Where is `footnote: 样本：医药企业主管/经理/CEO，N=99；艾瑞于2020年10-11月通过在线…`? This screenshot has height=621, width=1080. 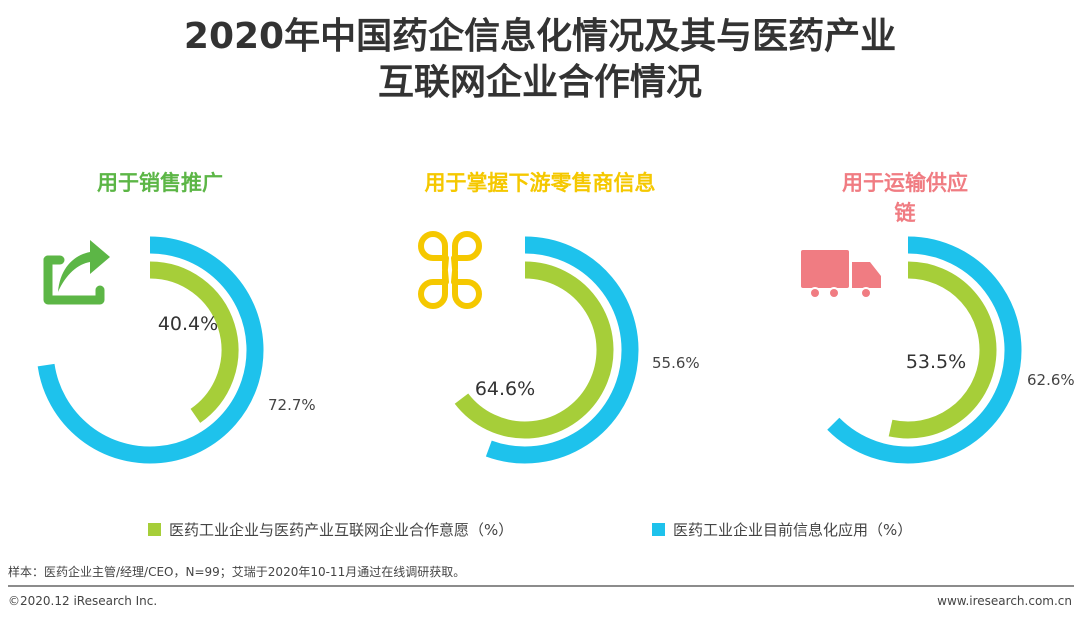 footnote: 样本：医药企业主管/经理/CEO，N=99；艾瑞于2020年10-11月通过在线… is located at coordinates (237, 572).